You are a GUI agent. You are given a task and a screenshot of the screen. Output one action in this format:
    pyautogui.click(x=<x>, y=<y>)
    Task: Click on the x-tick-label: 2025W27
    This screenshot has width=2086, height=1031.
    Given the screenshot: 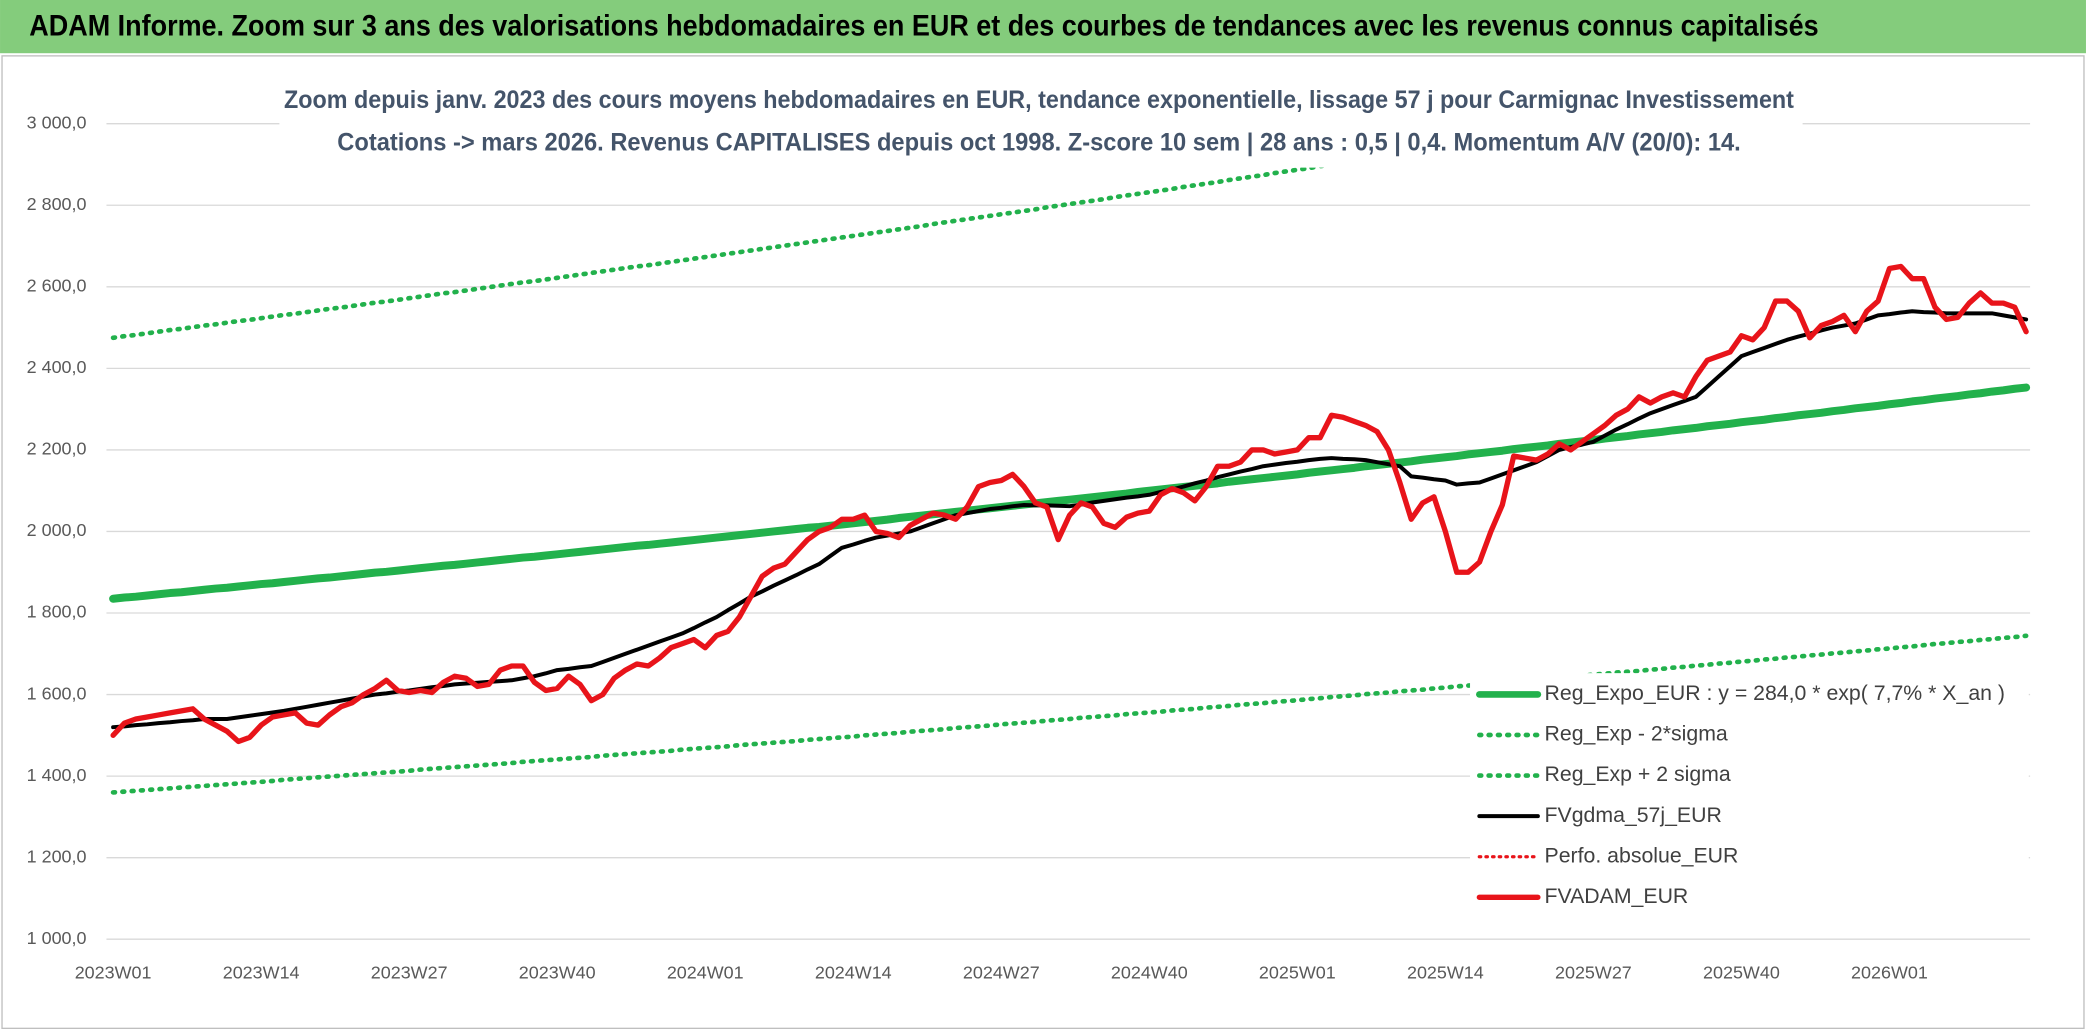 What is the action you would take?
    pyautogui.click(x=1593, y=973)
    